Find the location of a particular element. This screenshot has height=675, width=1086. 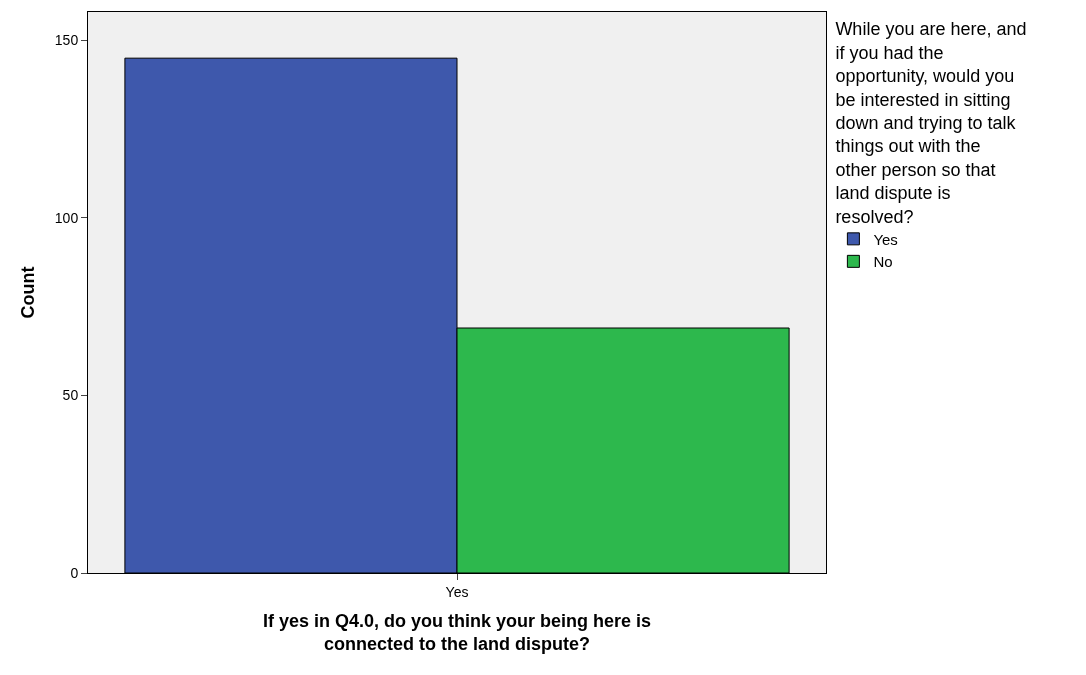

y-tick-label: 50 is located at coordinates (70, 395).